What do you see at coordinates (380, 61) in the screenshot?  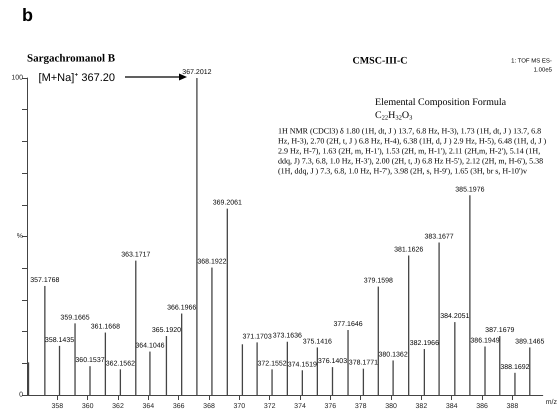 I see `chart-subtitle: CMSC-III-C` at bounding box center [380, 61].